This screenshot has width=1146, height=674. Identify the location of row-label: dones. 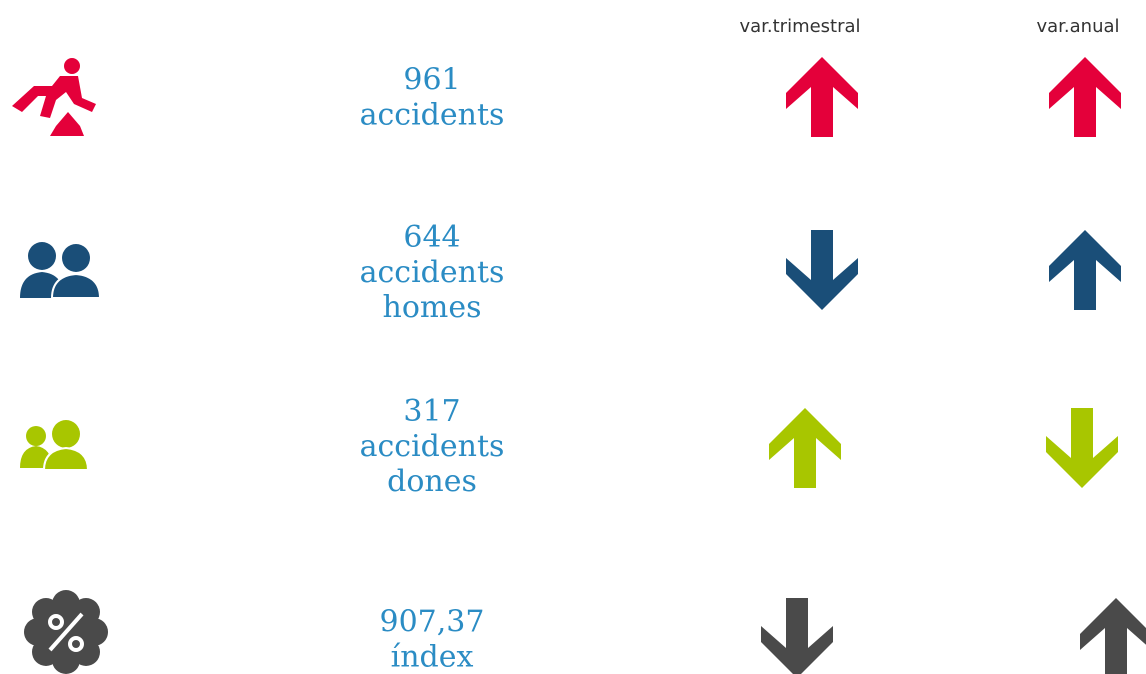
(432, 481).